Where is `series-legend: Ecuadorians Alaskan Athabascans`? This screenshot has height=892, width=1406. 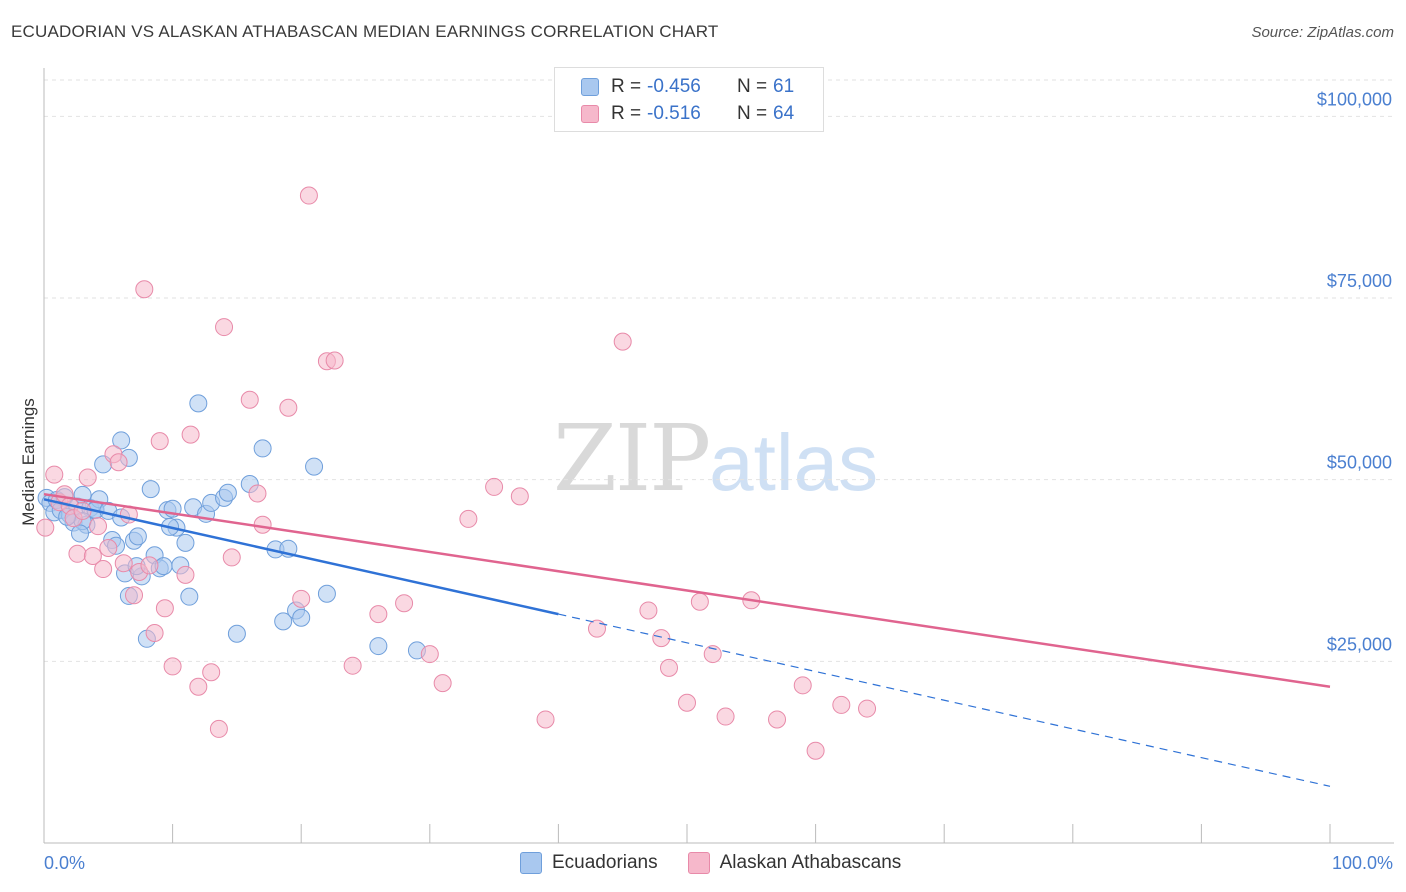
series-legend: Ecuadorians Alaskan Athabascans is located at coordinates (725, 863).